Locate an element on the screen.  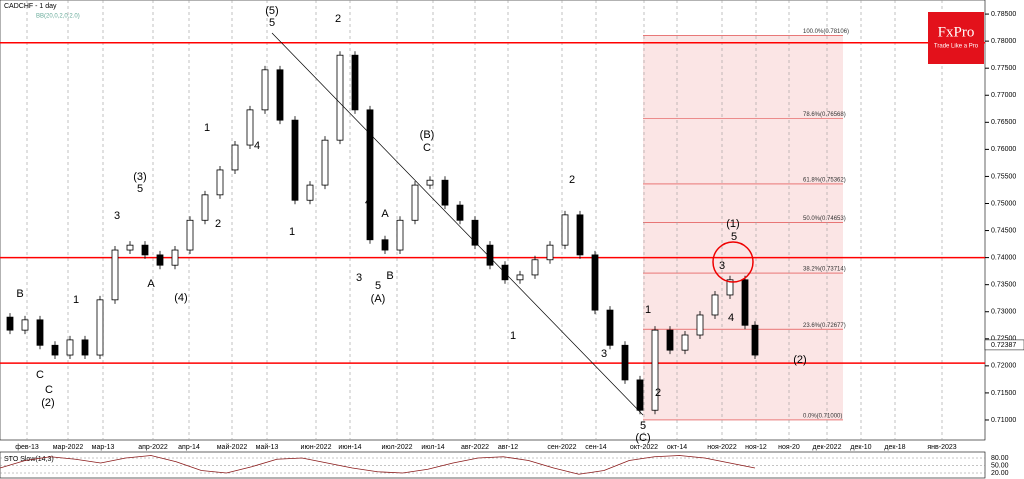
osc-tick-label: 50.00 is located at coordinates (1000, 465).